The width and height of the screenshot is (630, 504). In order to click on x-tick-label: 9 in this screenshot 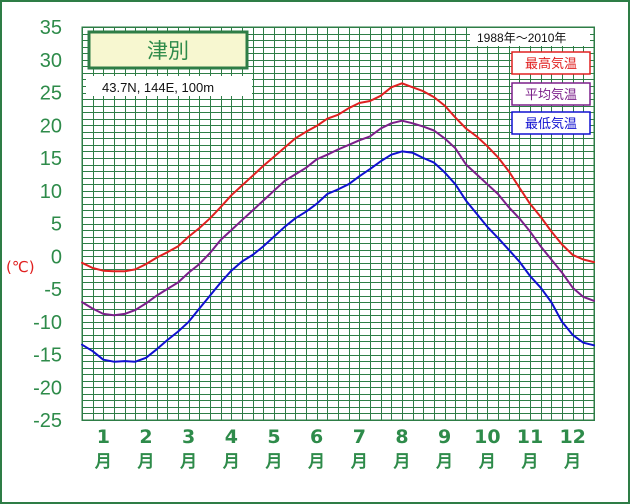, I will do `click(444, 437)`.